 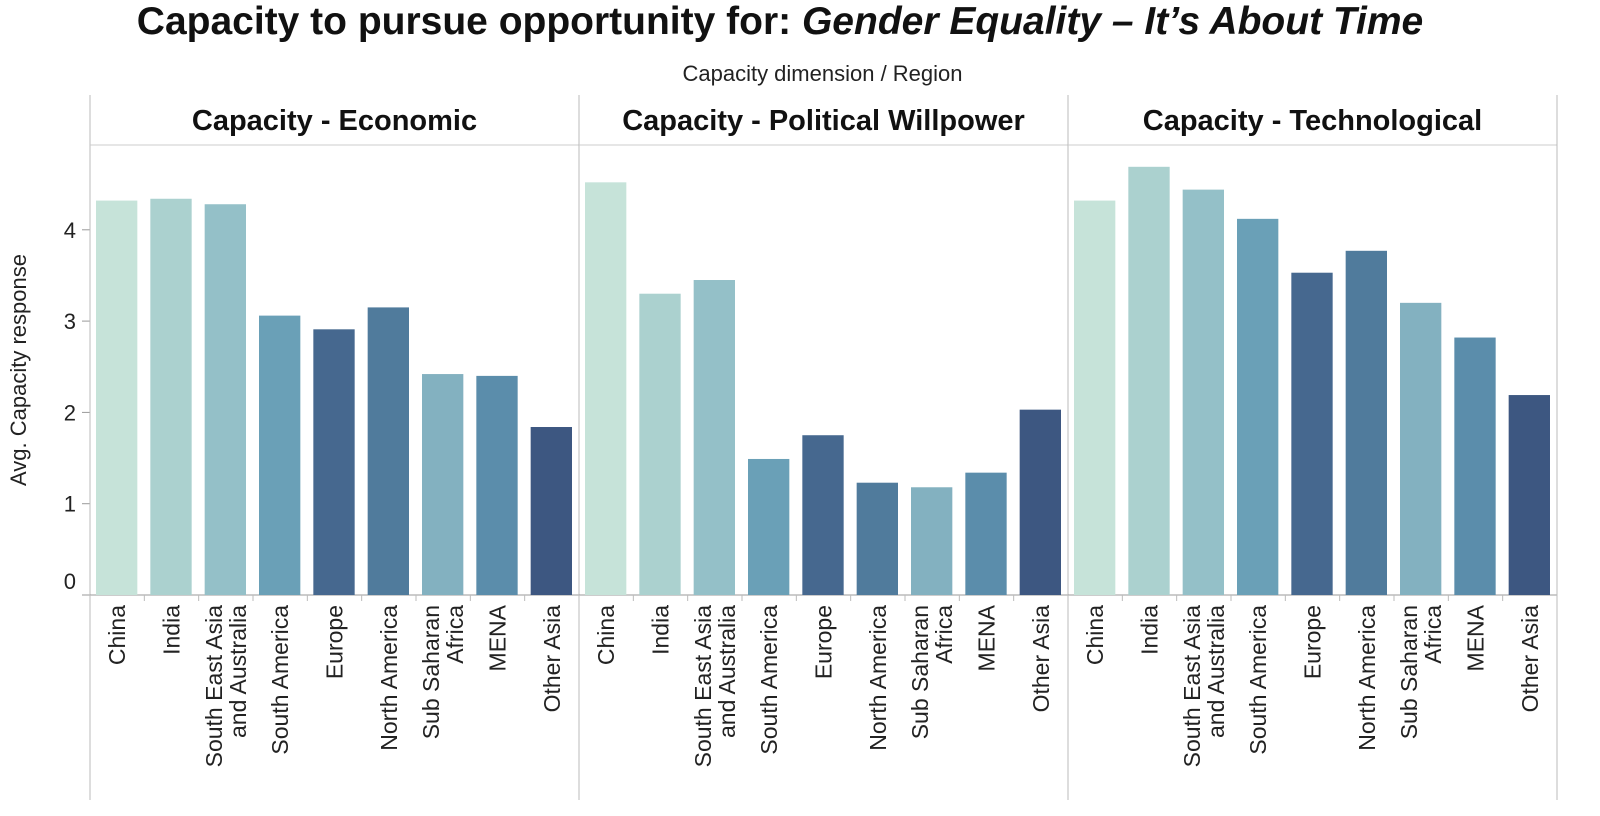 I want to click on column-header: Capacity dimension / Region, so click(x=822, y=73).